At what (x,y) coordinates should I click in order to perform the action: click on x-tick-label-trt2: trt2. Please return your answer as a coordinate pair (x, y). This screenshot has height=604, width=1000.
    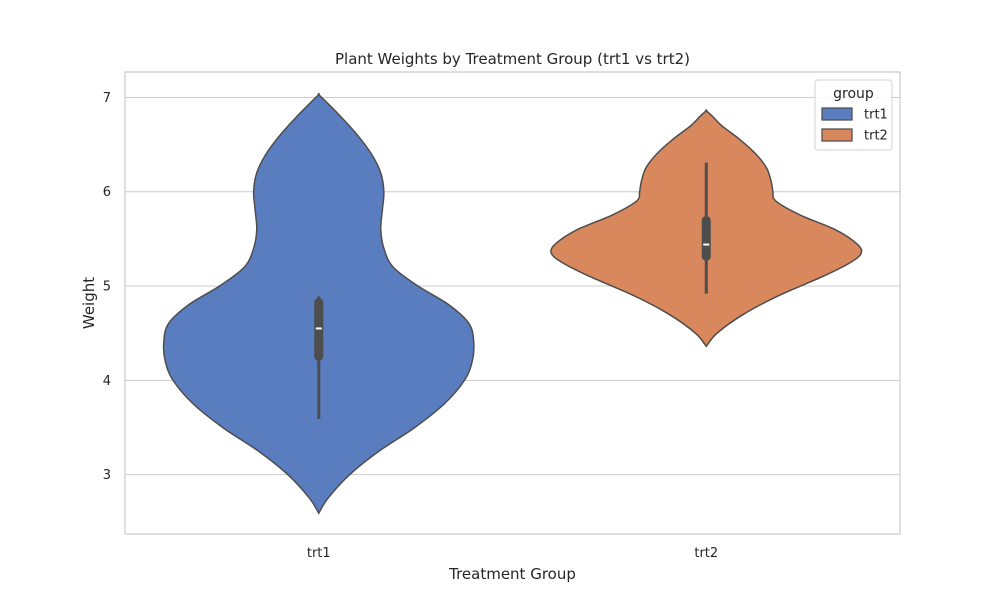
    Looking at the image, I should click on (706, 553).